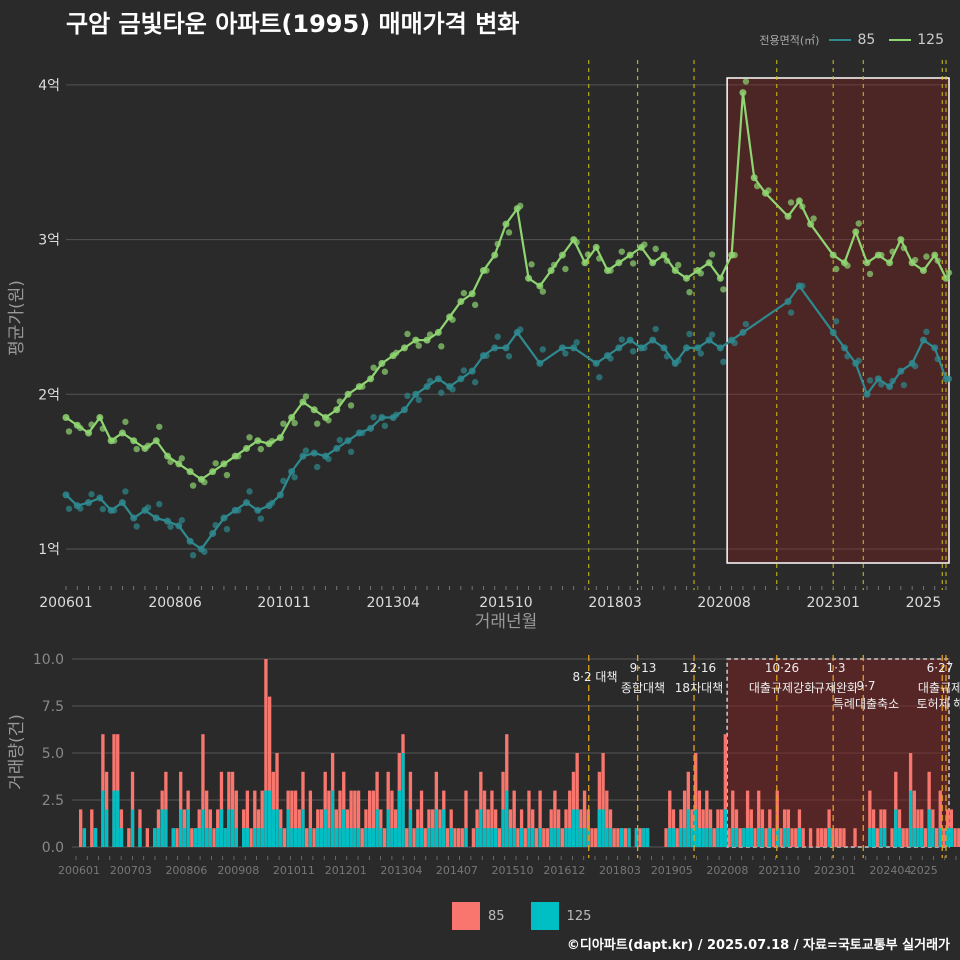 The width and height of the screenshot is (960, 960). What do you see at coordinates (53, 801) in the screenshot?
I see `bottom-y-tick-label: 2.5` at bounding box center [53, 801].